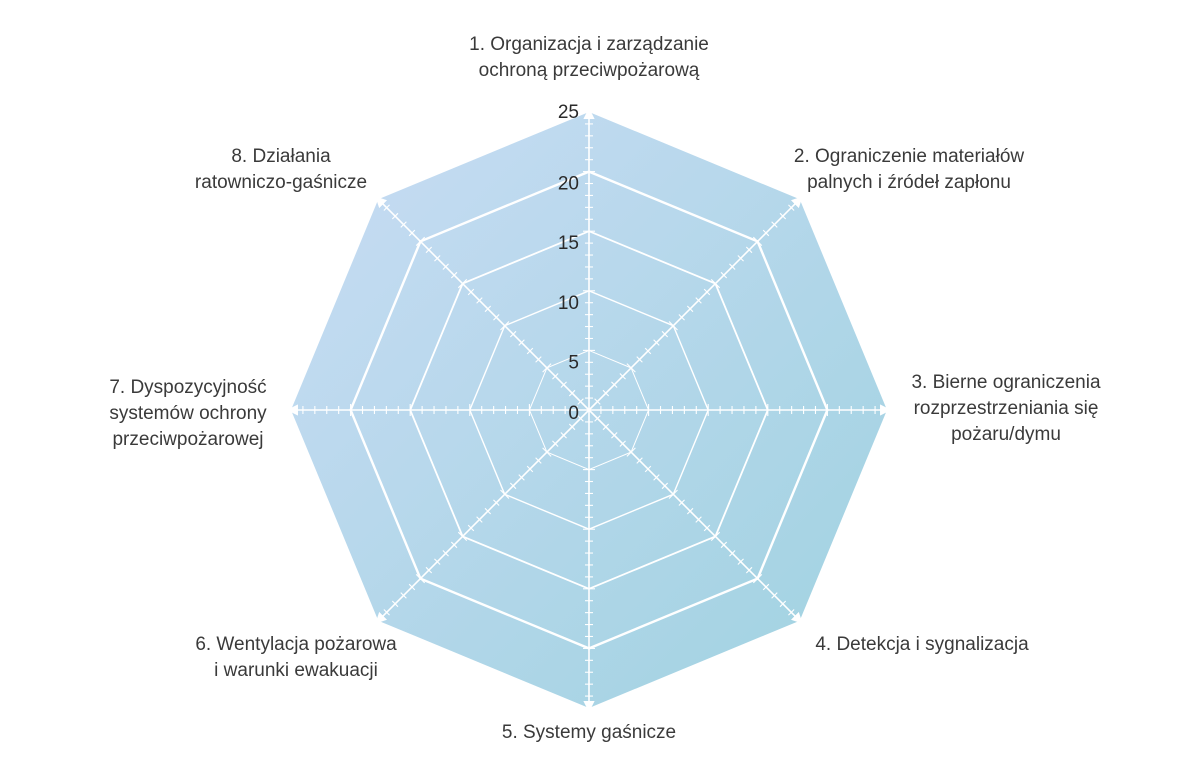 The width and height of the screenshot is (1181, 768). Describe the element at coordinates (909, 156) in the screenshot. I see `axis-label-line: 2. Ograniczenie materiałów` at that location.